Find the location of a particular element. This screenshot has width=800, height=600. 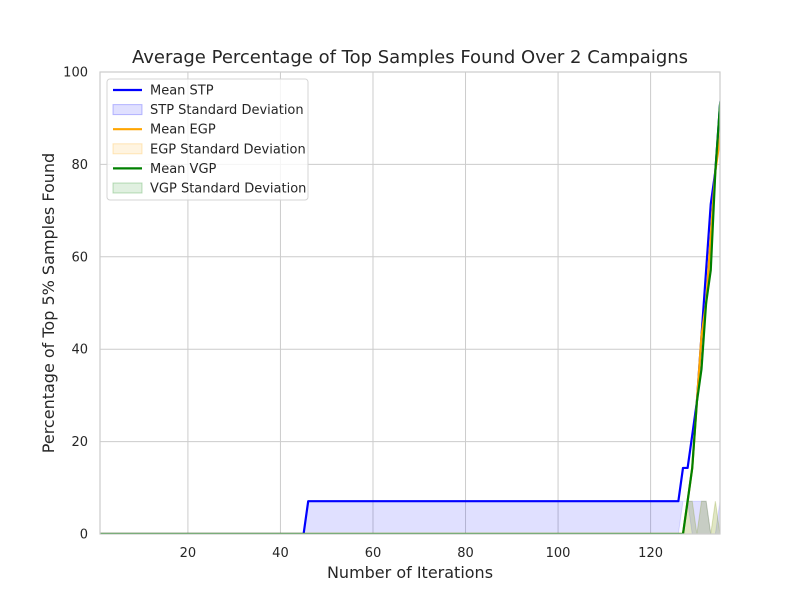

legend-label-3: EGP Standard Deviation is located at coordinates (228, 149).